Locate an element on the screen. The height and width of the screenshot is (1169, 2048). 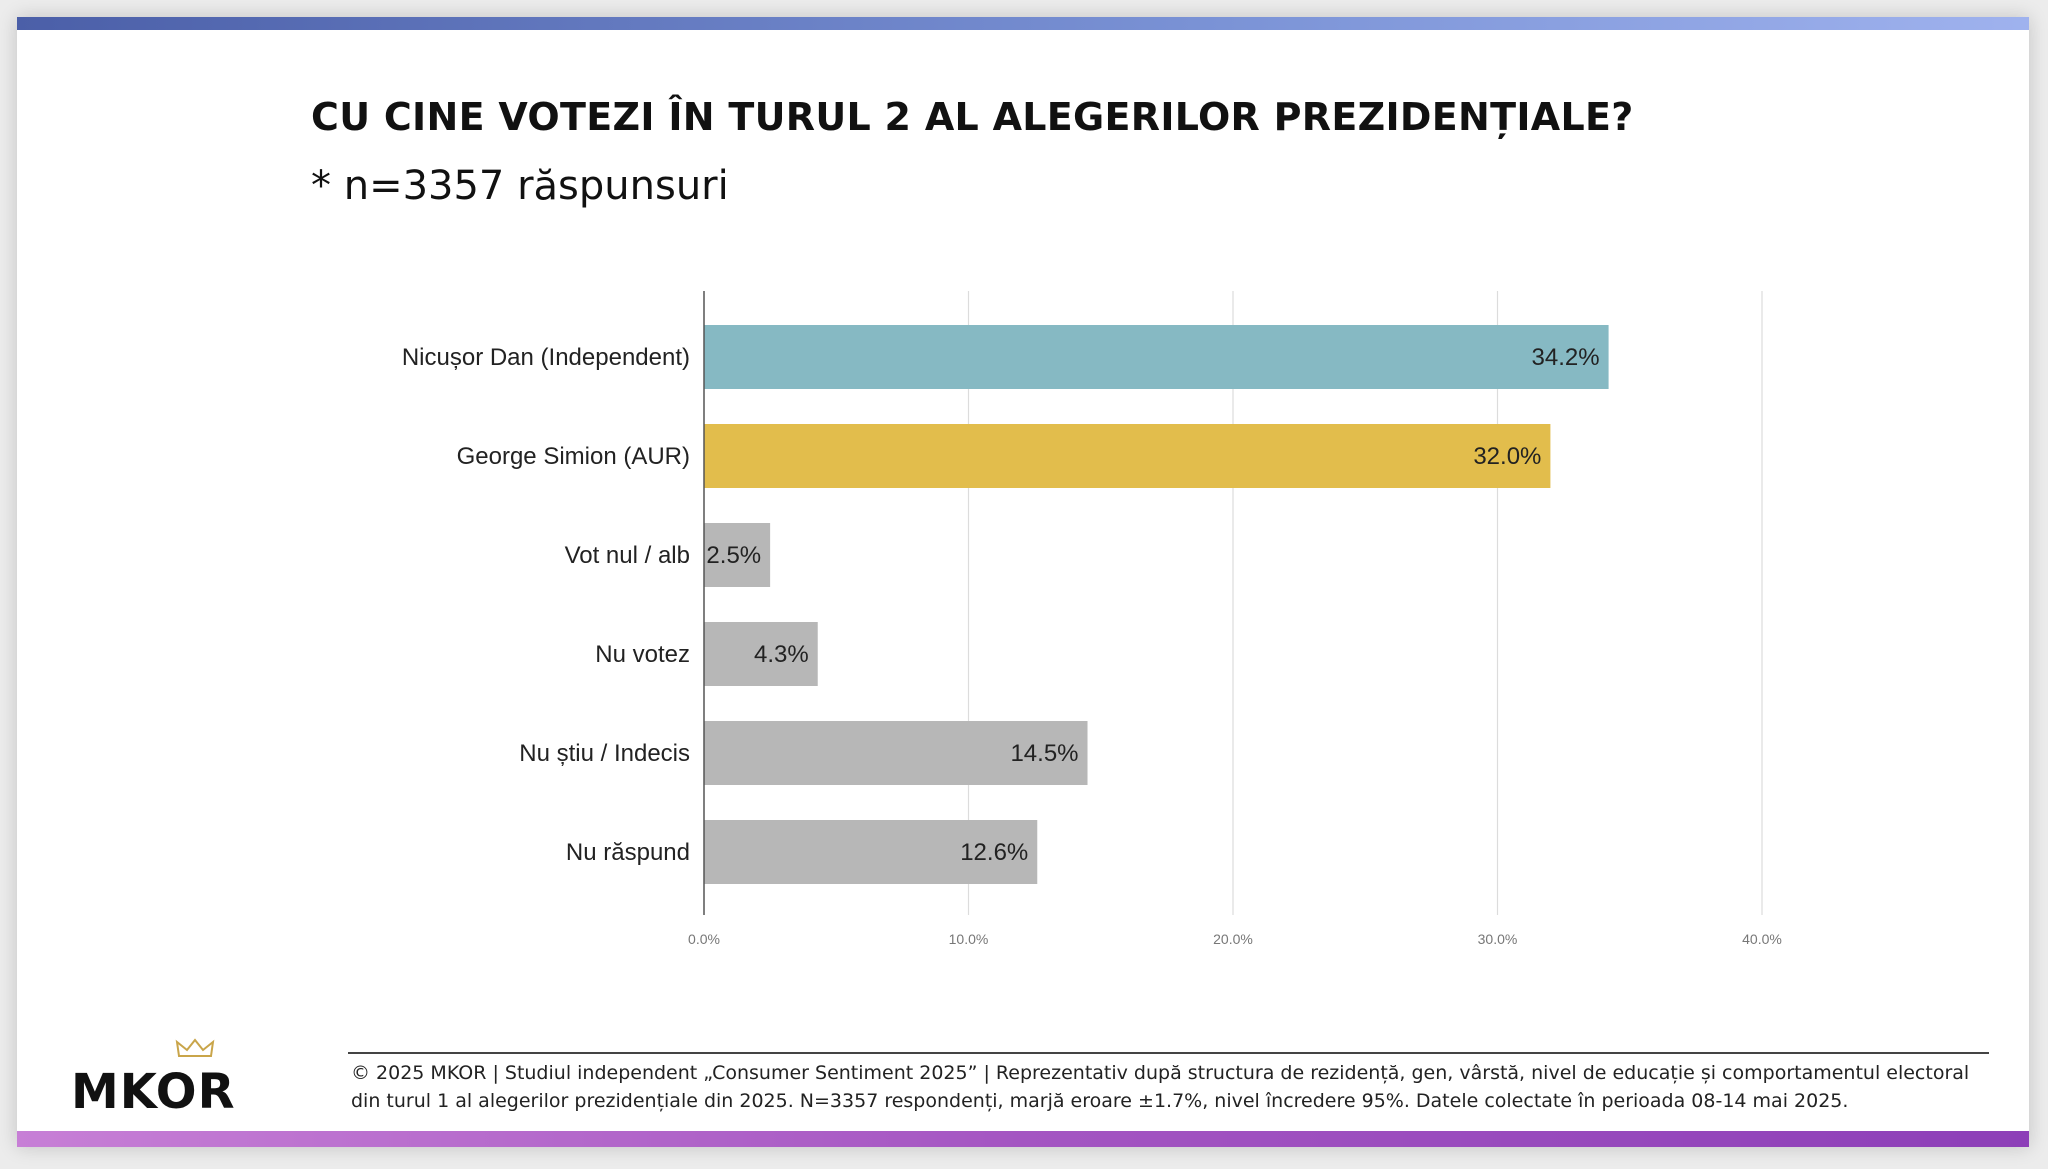
value-label: 12.6% is located at coordinates (994, 852).